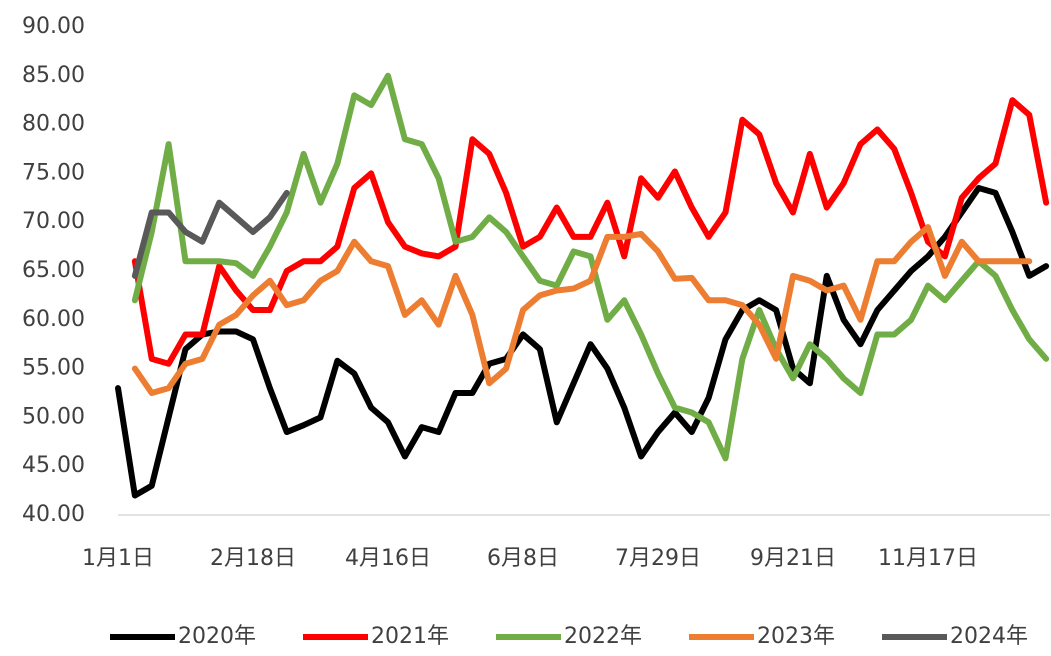 The height and width of the screenshot is (656, 1051). Describe the element at coordinates (928, 558) in the screenshot. I see `x-tick-label: 11月17日` at that location.